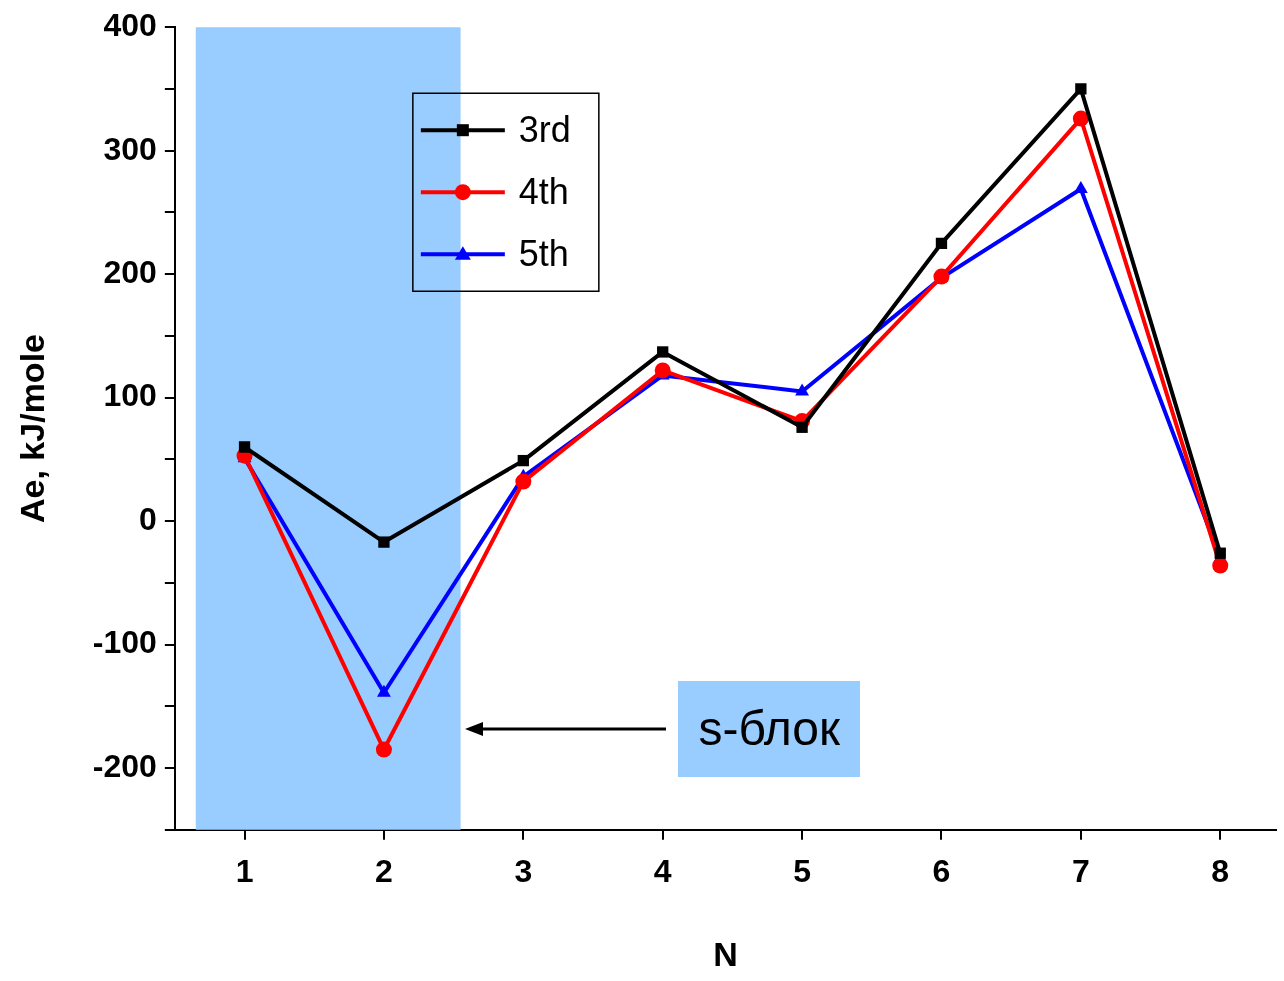 This screenshot has height=981, width=1284. Describe the element at coordinates (802, 870) in the screenshot. I see `x-tick-label: 5` at that location.